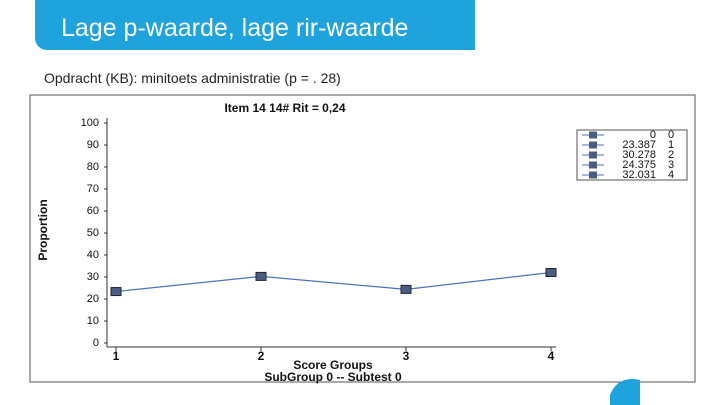 The height and width of the screenshot is (405, 720). I want to click on y-tick-label: 60, so click(93, 211).